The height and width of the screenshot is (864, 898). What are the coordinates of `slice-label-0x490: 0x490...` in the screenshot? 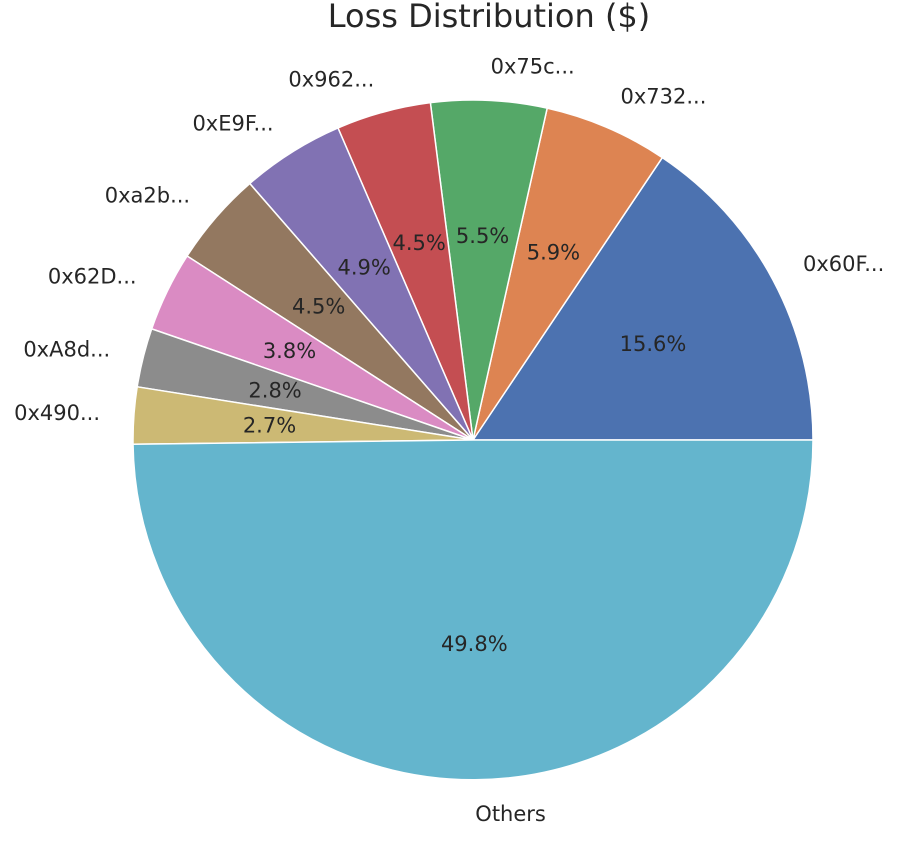 It's located at (57, 413).